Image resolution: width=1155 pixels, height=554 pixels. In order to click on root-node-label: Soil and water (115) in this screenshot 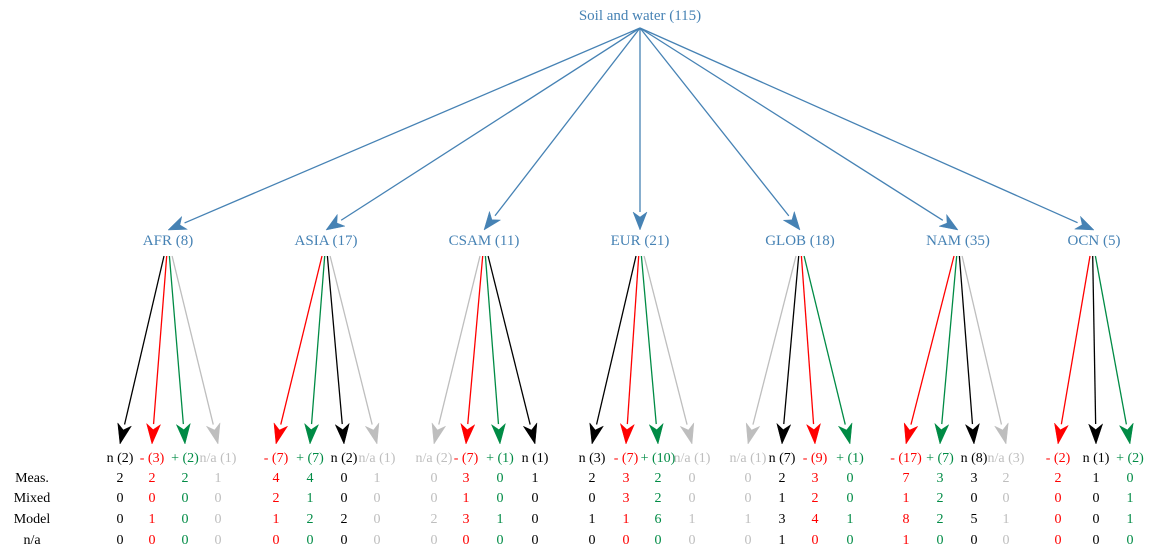, I will do `click(640, 16)`.